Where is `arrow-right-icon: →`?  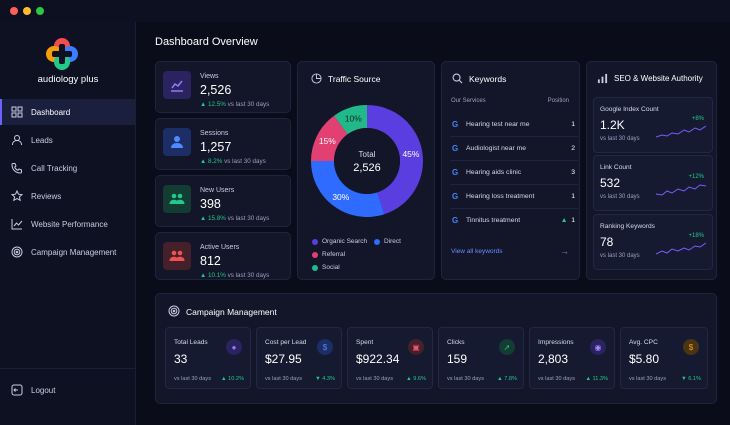 arrow-right-icon: → is located at coordinates (564, 251).